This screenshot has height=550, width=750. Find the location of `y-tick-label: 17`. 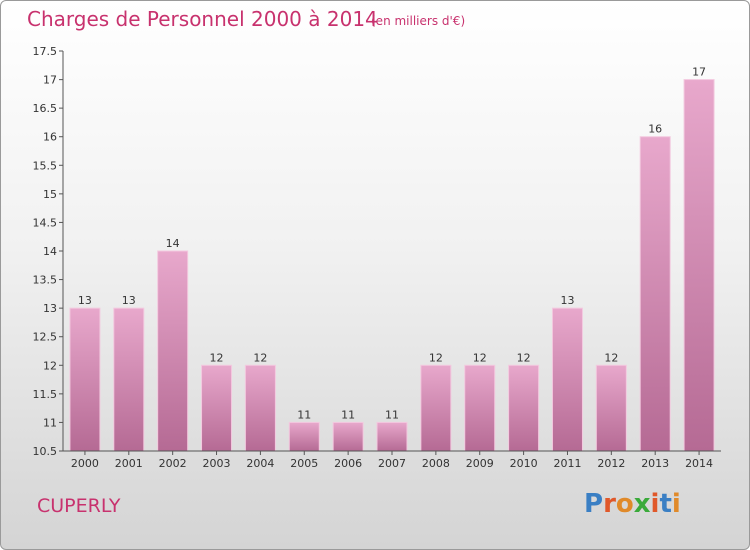

y-tick-label: 17 is located at coordinates (50, 80).